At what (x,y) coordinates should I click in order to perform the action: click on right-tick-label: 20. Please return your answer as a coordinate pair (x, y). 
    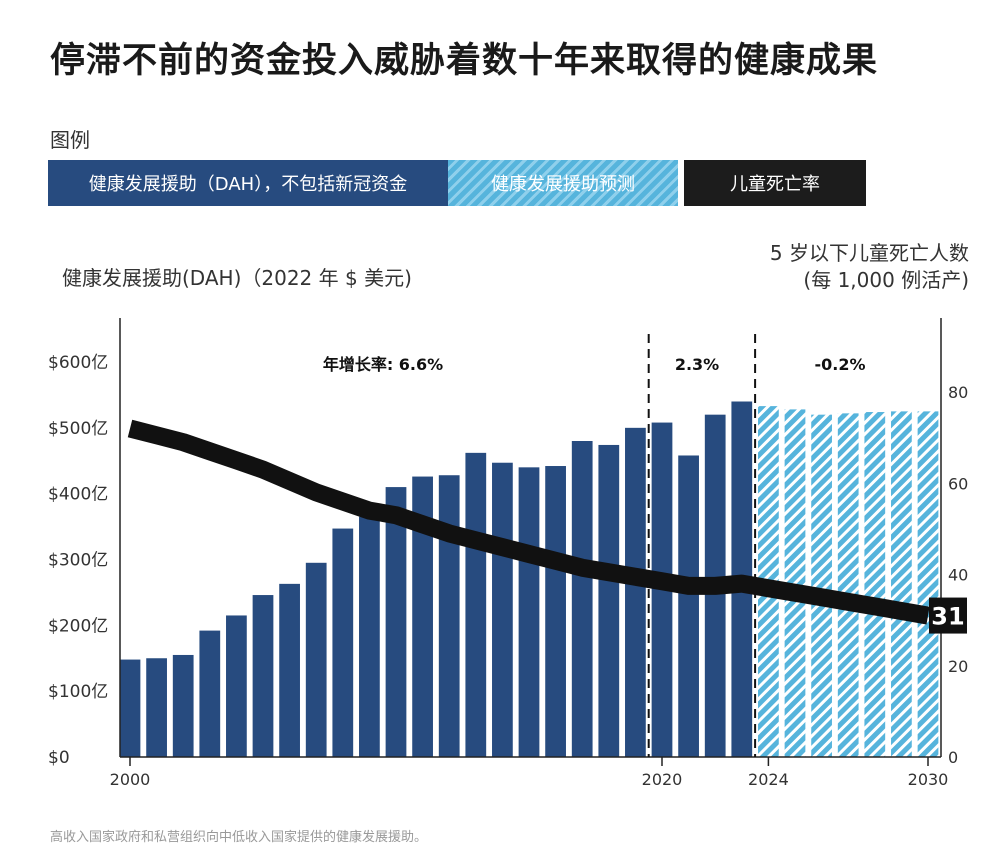
    Looking at the image, I should click on (958, 666).